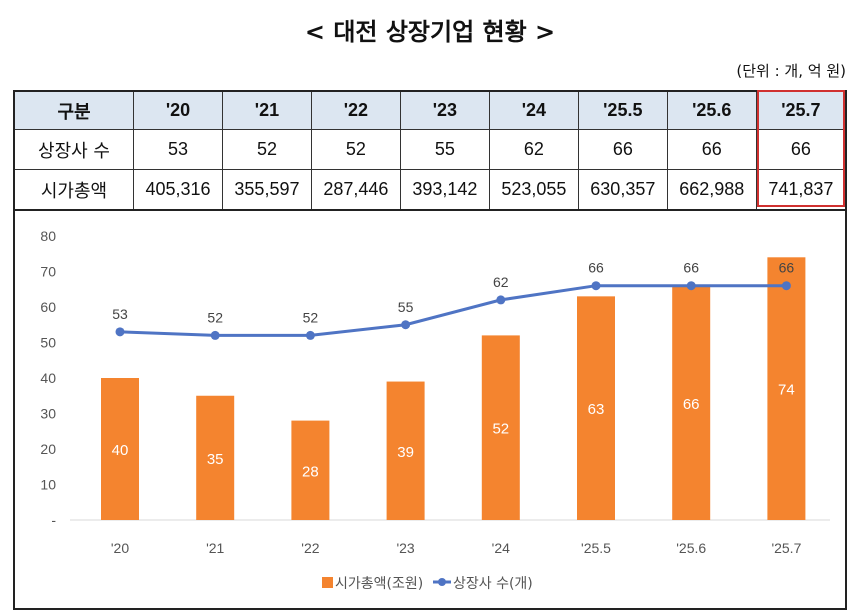 This screenshot has width=860, height=613. Describe the element at coordinates (501, 282) in the screenshot. I see `line-data-label: 62` at that location.